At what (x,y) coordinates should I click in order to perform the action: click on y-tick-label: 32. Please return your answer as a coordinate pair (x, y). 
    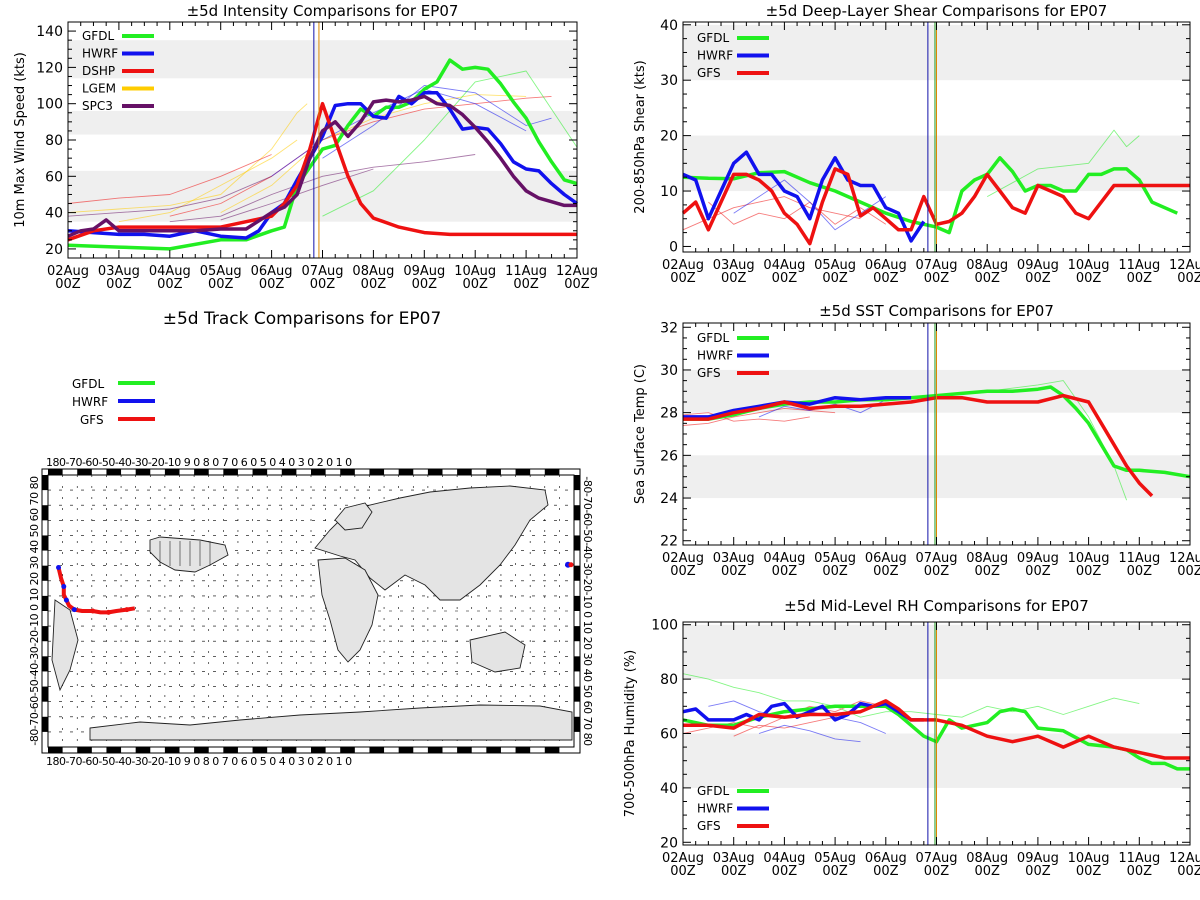
    Looking at the image, I should click on (669, 328).